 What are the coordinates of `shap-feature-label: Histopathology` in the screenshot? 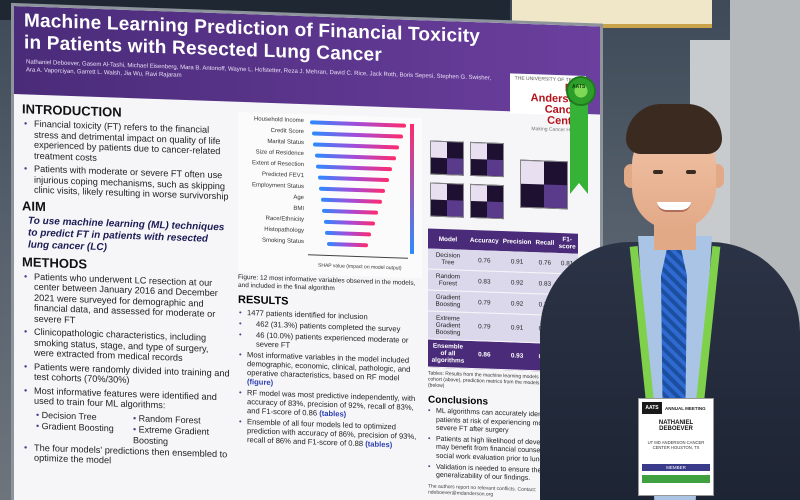 It's located at (284, 230).